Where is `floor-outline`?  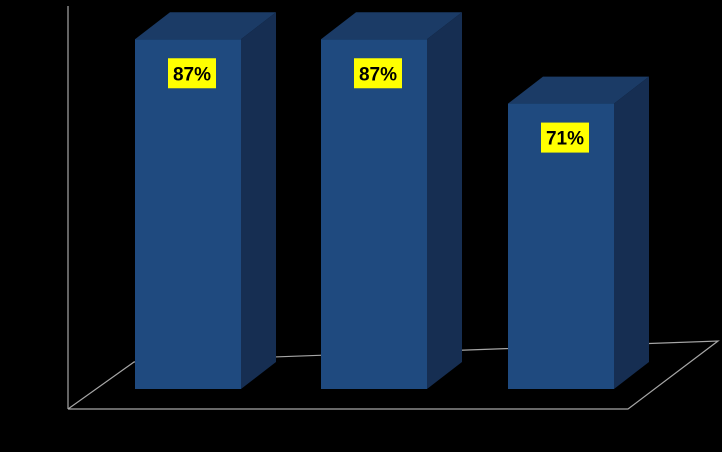 floor-outline is located at coordinates (393, 375).